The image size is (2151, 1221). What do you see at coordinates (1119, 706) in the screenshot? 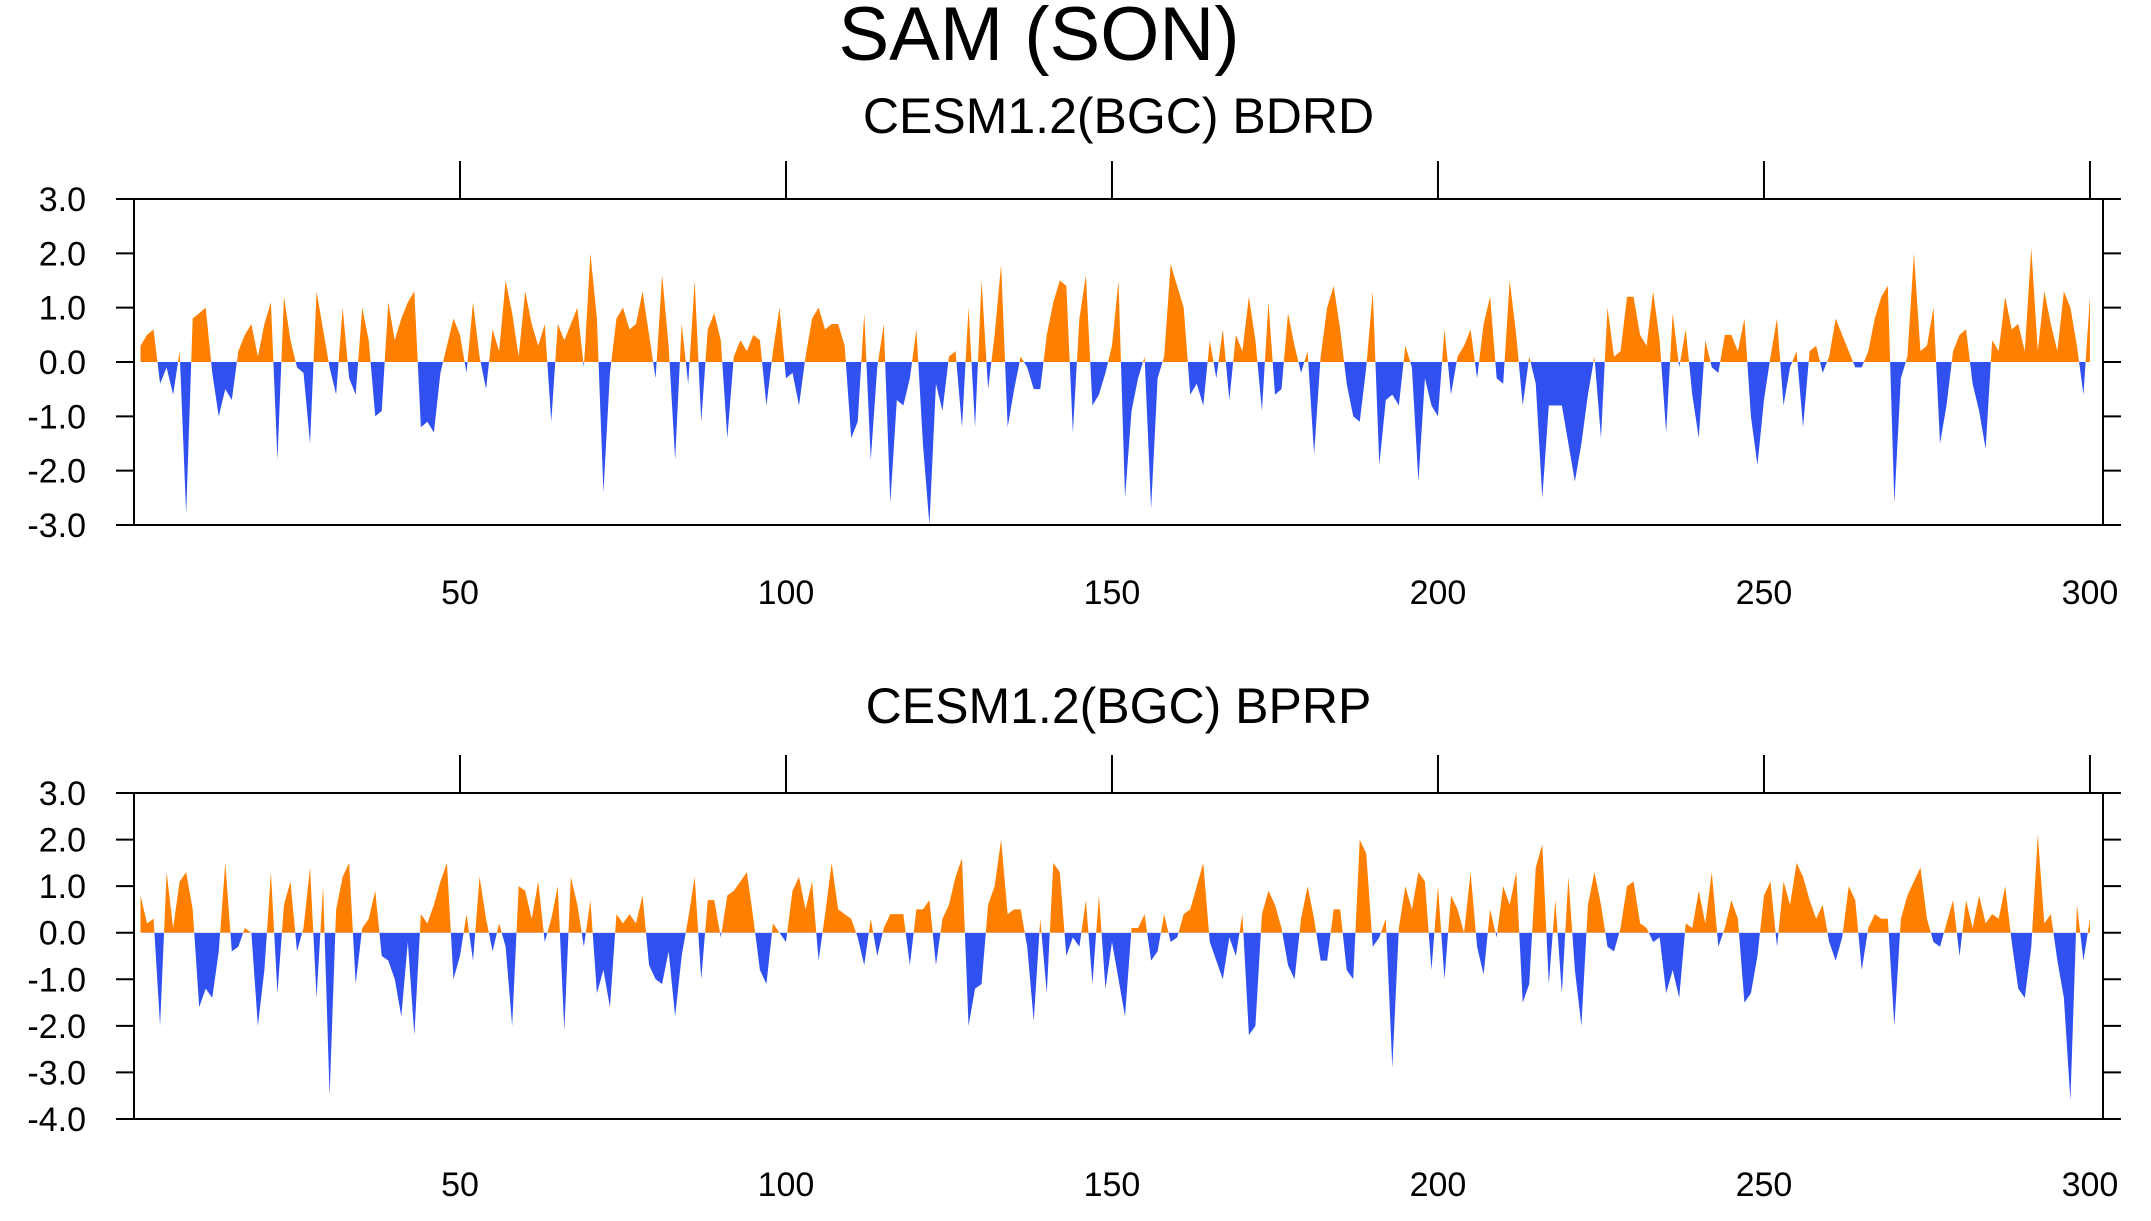
I see `subplot-title: CESM1.2(BGC) BPRP` at bounding box center [1119, 706].